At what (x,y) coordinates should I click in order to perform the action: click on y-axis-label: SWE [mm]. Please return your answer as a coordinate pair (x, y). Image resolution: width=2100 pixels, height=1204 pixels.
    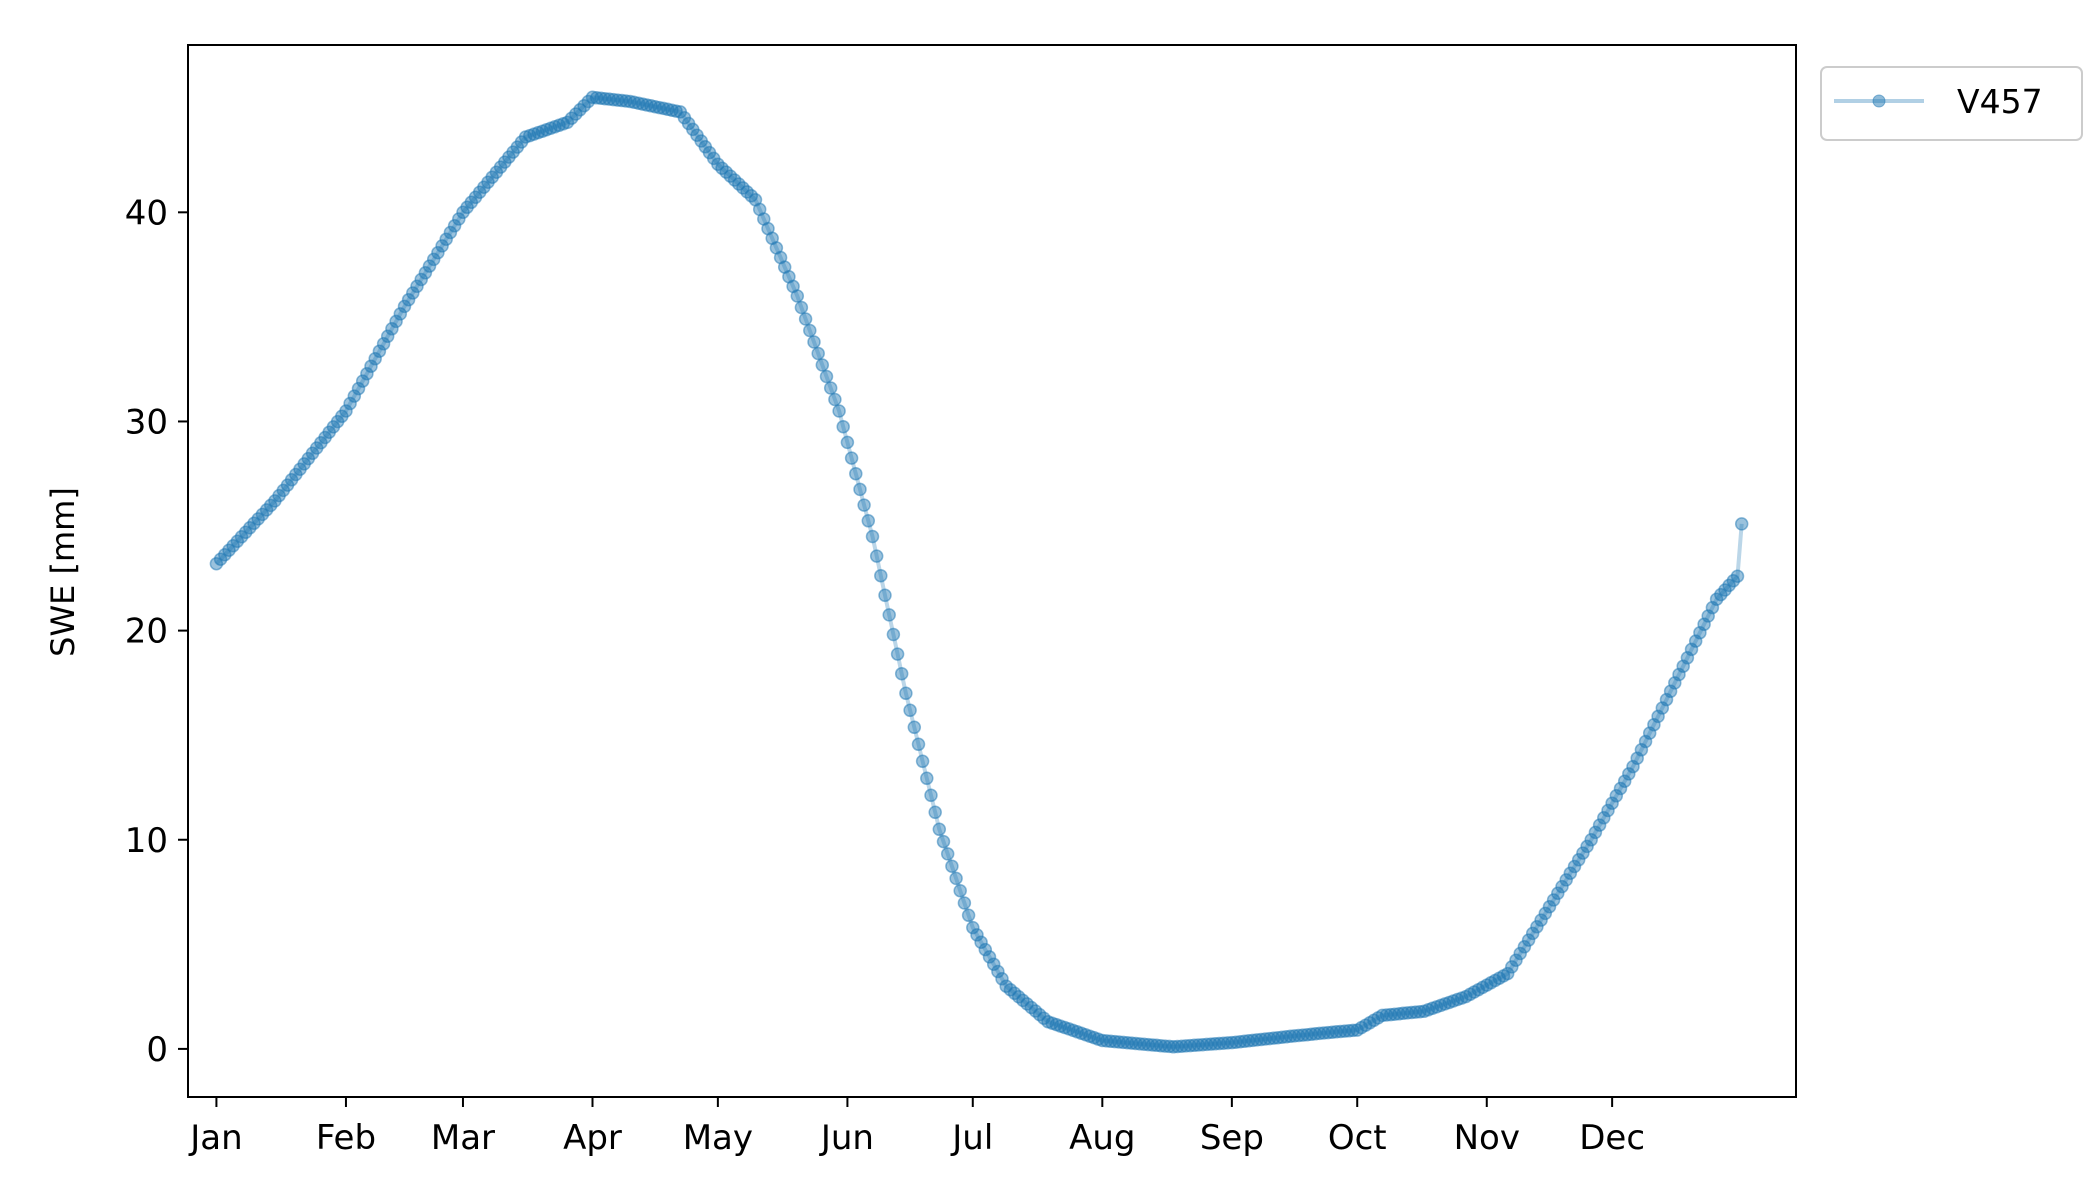
    Looking at the image, I should click on (63, 572).